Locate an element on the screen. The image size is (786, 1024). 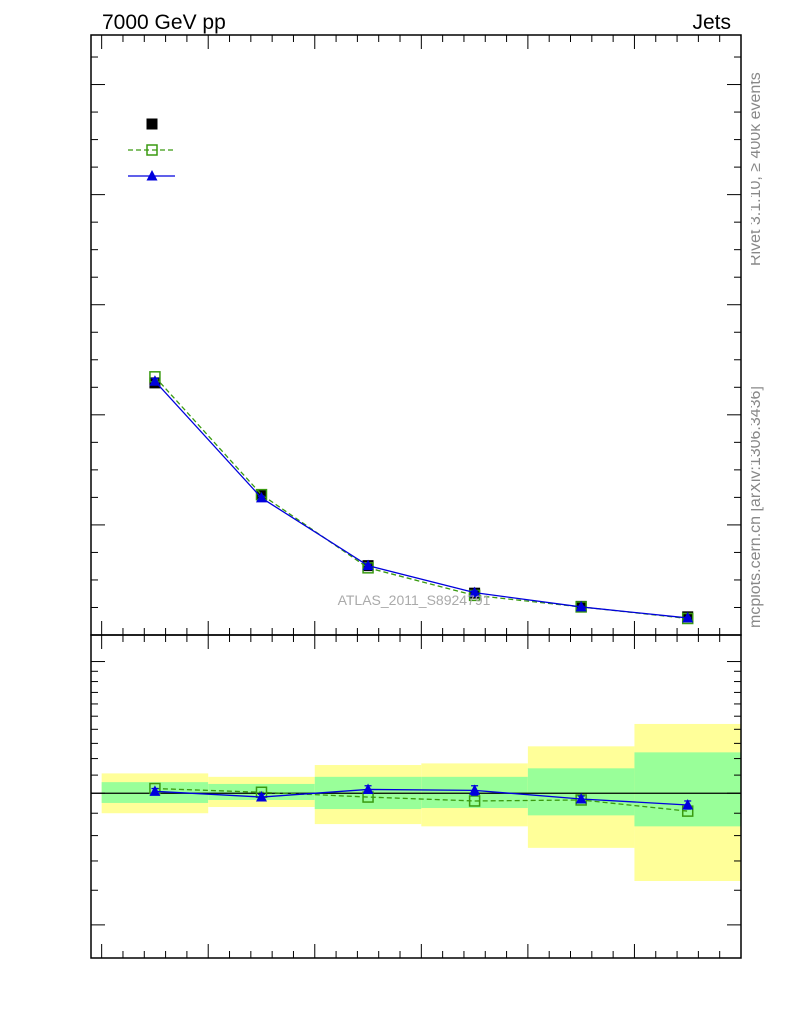
herwig-line-ratio is located at coordinates (421, 799).